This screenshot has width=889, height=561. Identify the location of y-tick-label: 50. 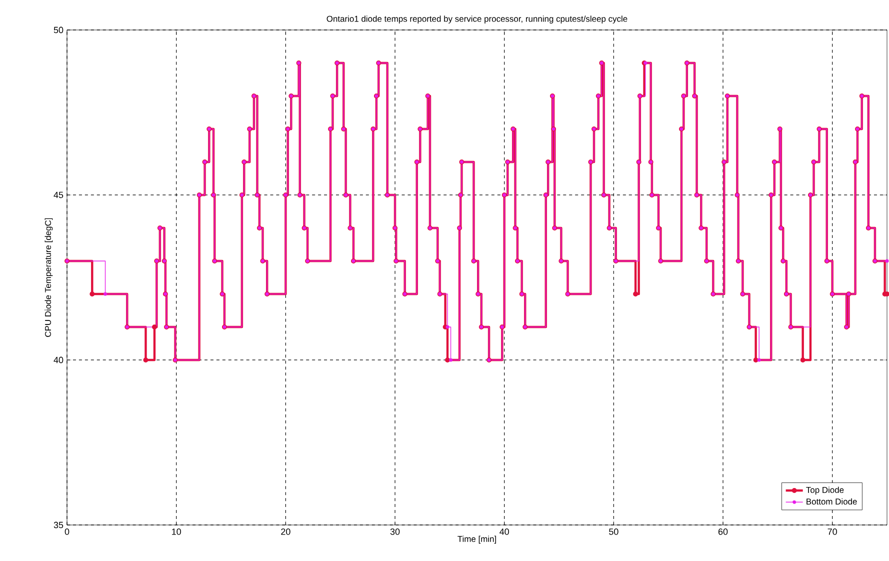
(59, 30).